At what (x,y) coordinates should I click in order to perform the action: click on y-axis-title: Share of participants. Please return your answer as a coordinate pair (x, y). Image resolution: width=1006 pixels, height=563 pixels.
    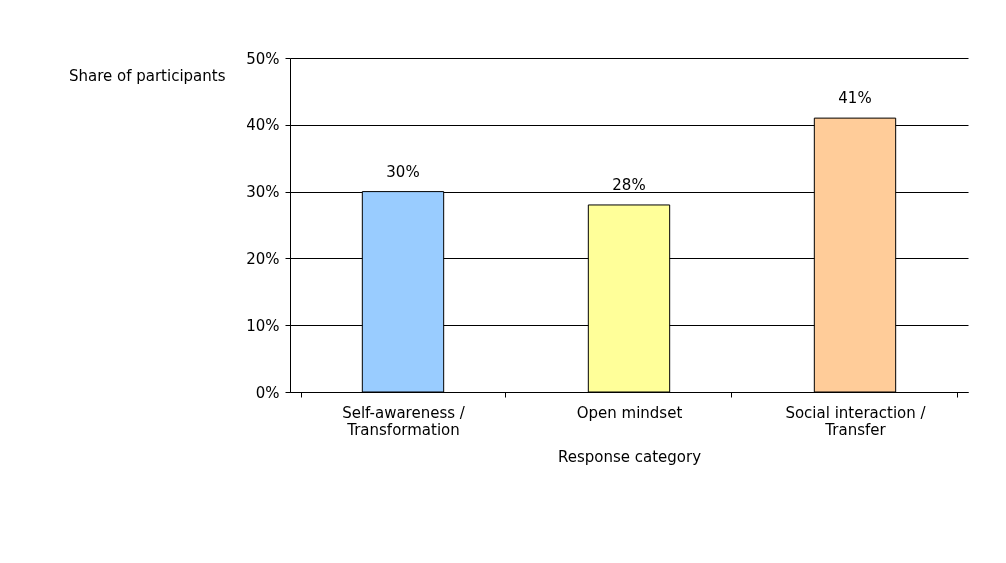
    Looking at the image, I should click on (147, 75).